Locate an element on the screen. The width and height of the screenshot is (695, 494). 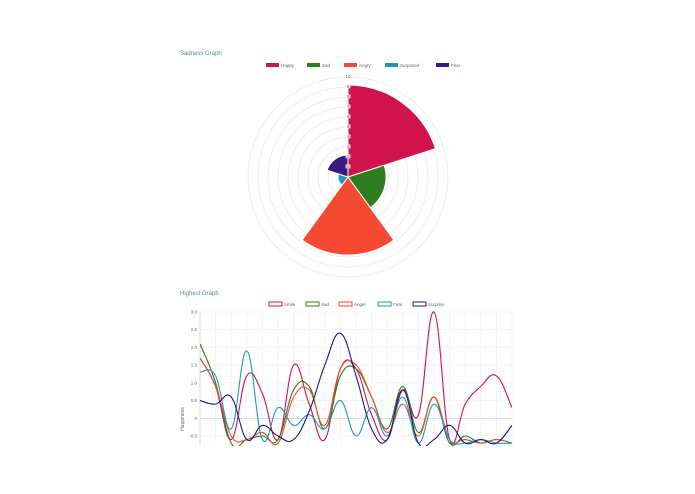
y-tick-label: 0.5 is located at coordinates (194, 400).